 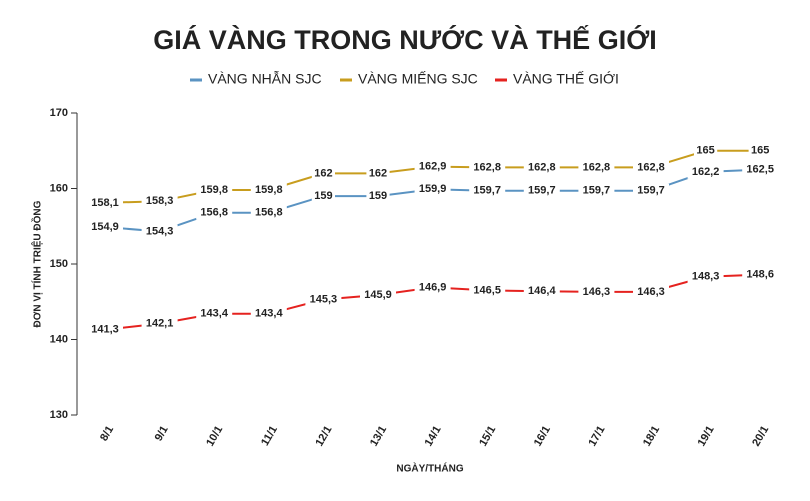 I want to click on data-label: 145,3, so click(x=324, y=299).